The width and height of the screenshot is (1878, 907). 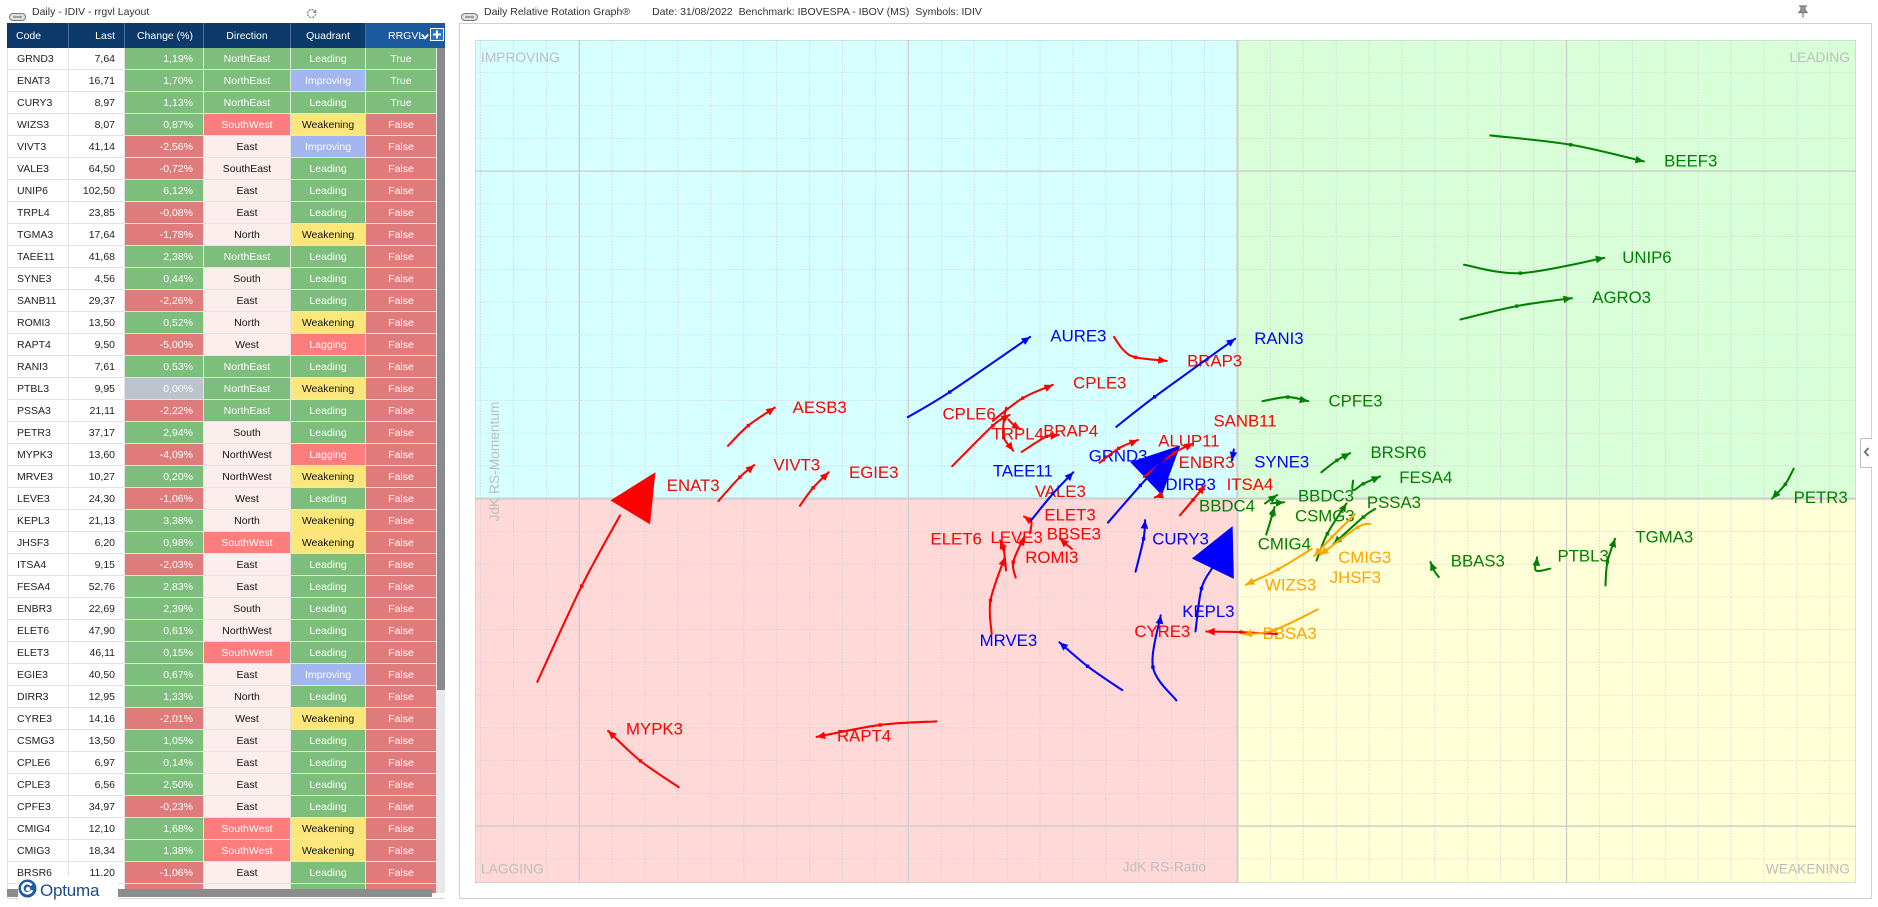 What do you see at coordinates (222, 851) in the screenshot?
I see `table-row: CMIG3 18,34 1,38% SouthWest Weakening False` at bounding box center [222, 851].